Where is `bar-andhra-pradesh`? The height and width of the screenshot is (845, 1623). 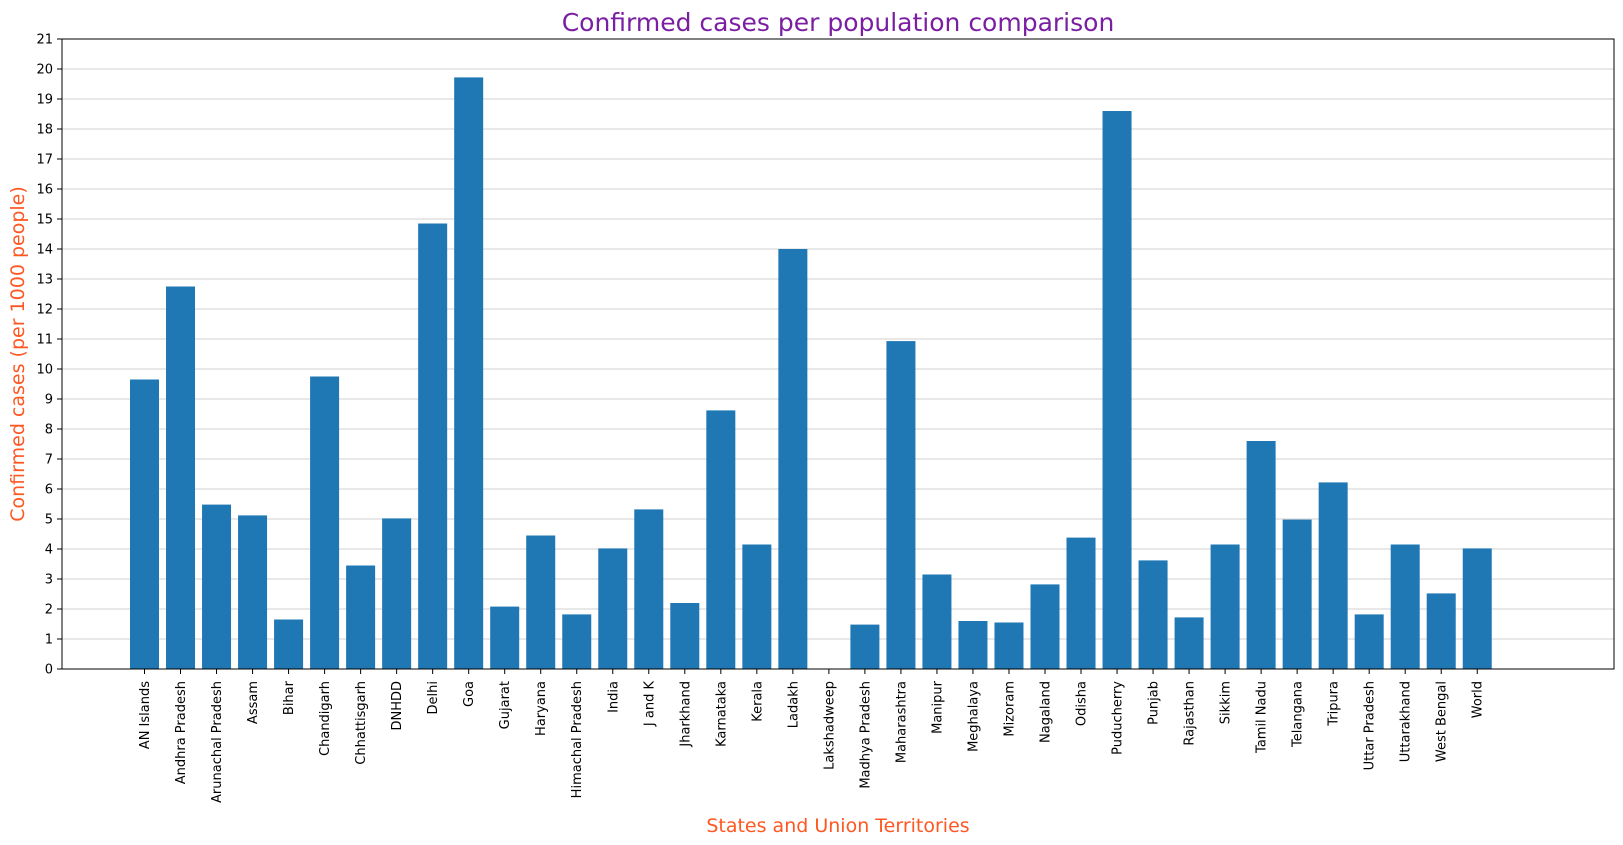
bar-andhra-pradesh is located at coordinates (181, 477).